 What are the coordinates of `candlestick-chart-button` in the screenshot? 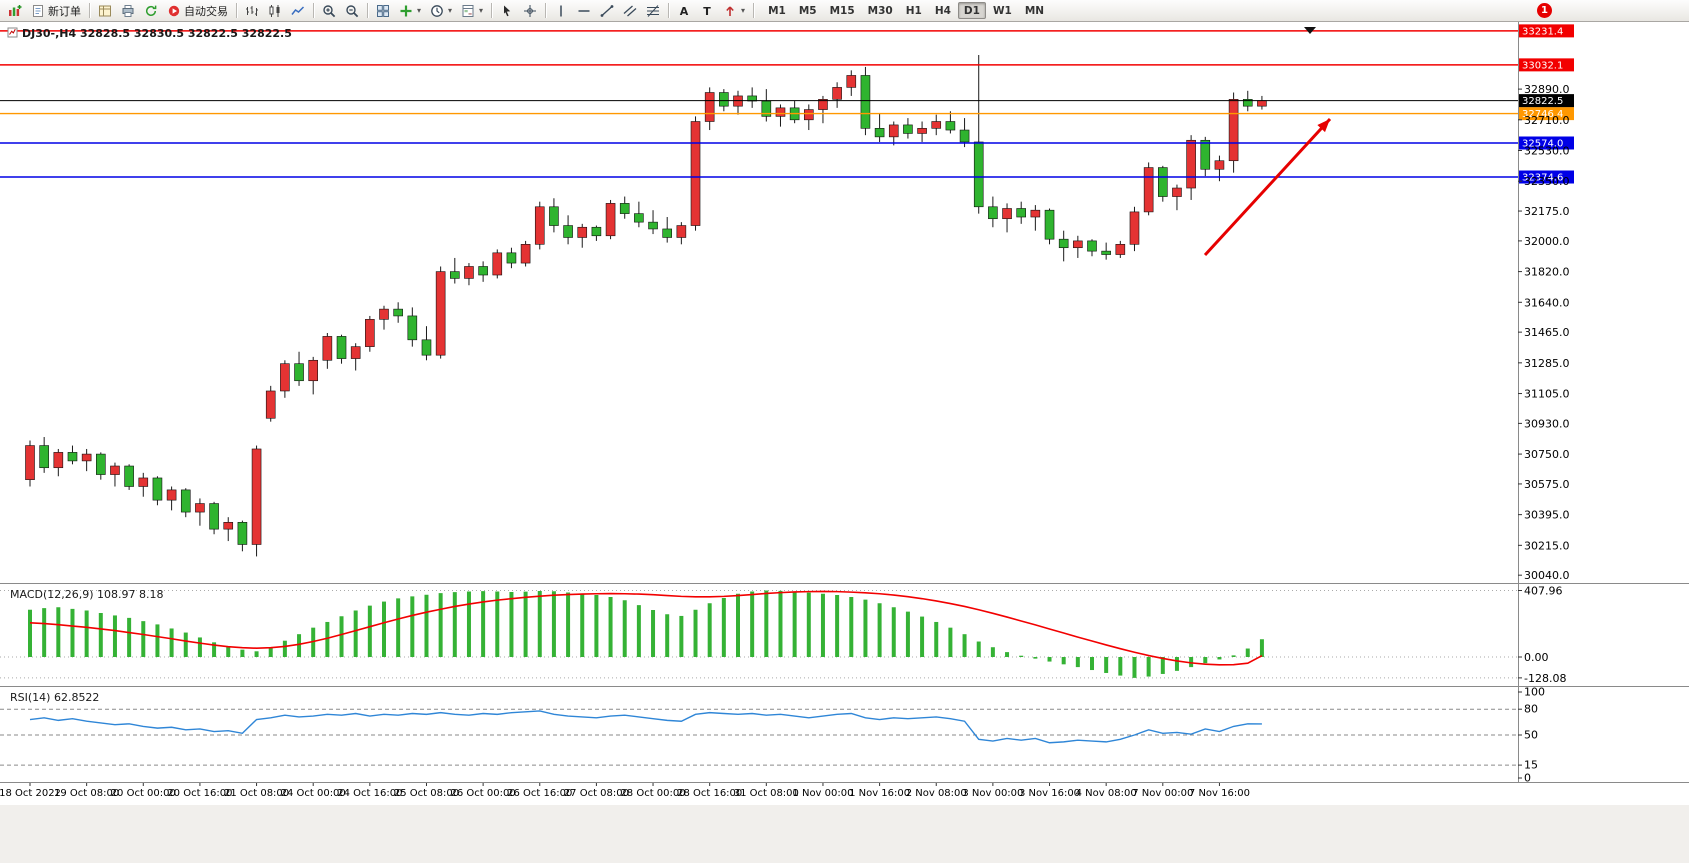 It's located at (275, 11).